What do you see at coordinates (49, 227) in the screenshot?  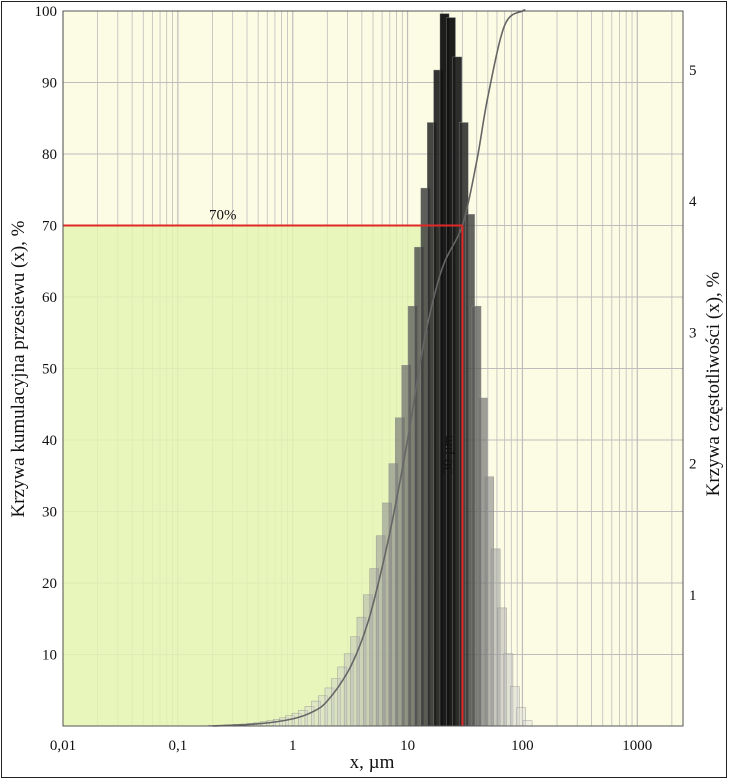 I see `left-y-tick-label: 70` at bounding box center [49, 227].